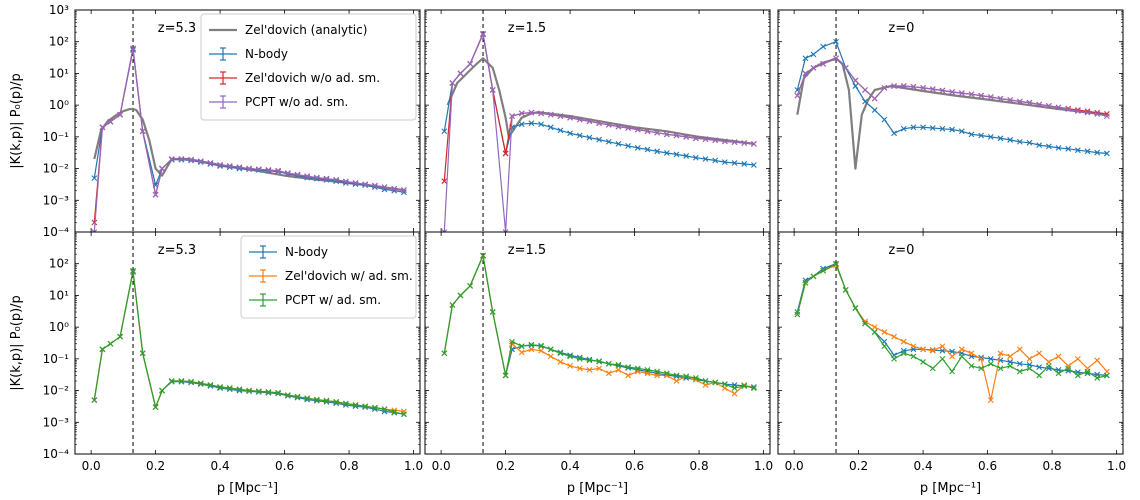 The image size is (1140, 500). Describe the element at coordinates (284, 466) in the screenshot. I see `panel-r2c1-xtick-label: 0.6` at that location.